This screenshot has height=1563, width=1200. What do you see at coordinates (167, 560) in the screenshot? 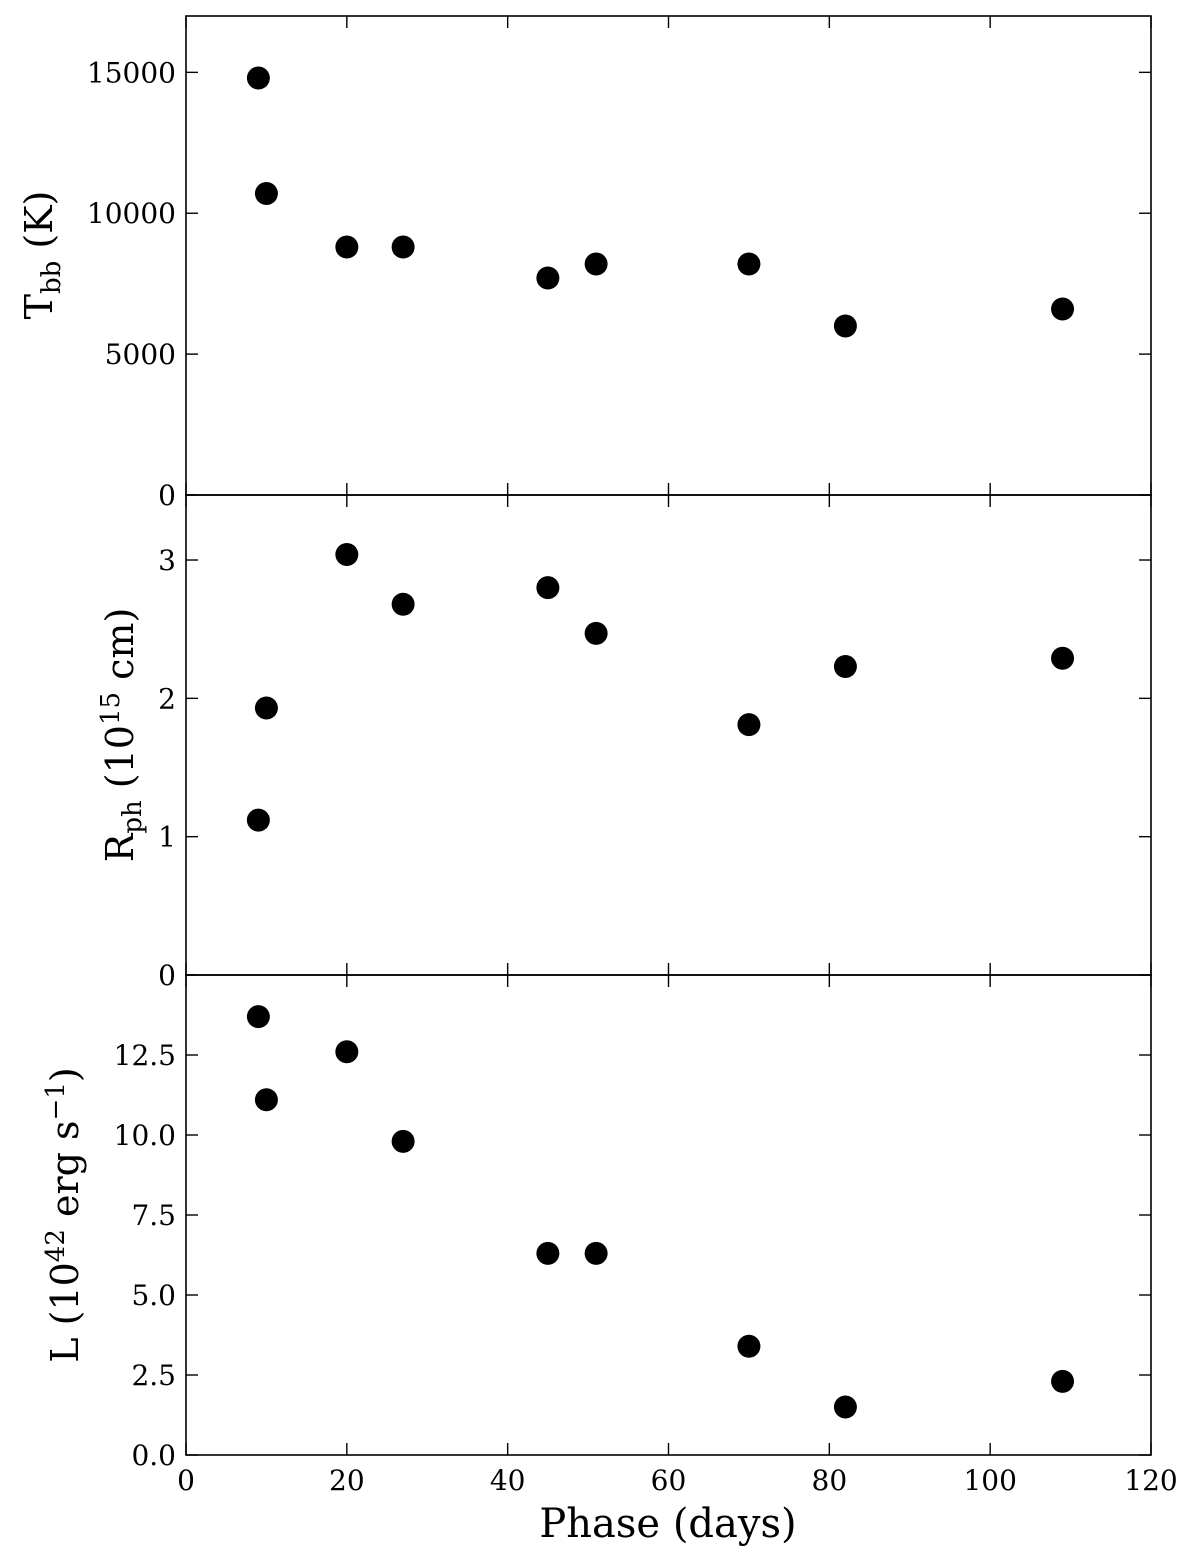
I see `y-tick-label: 3` at bounding box center [167, 560].